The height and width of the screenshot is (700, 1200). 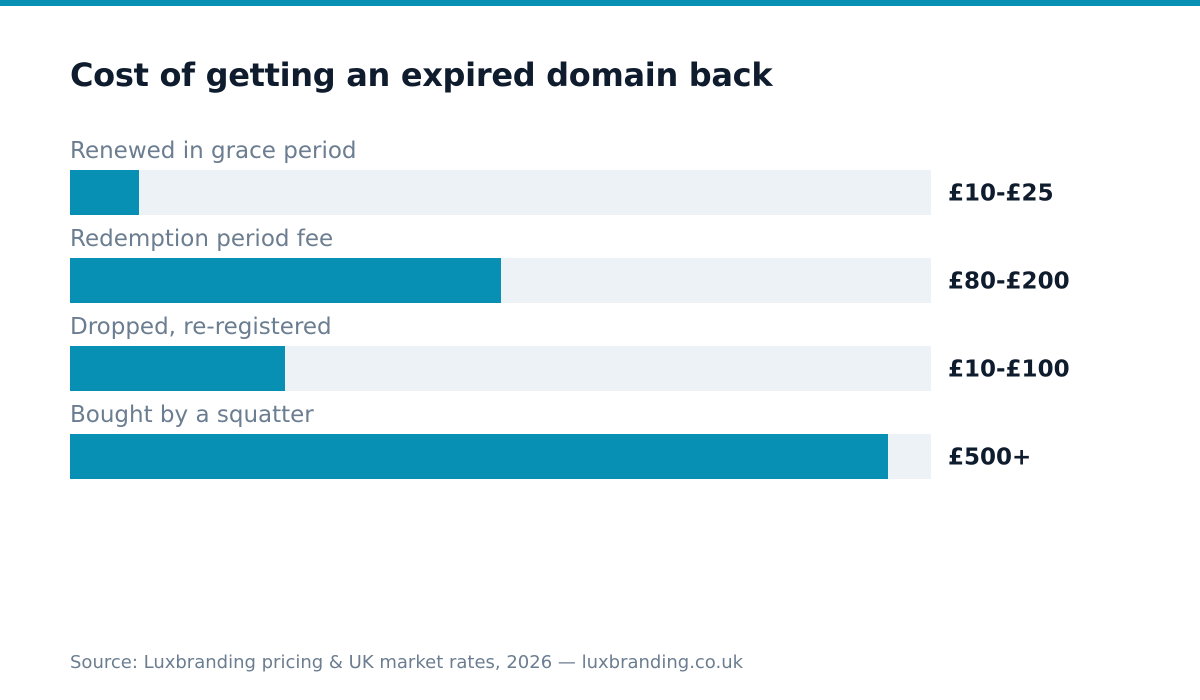 I want to click on value-label: £10-£100, so click(x=1009, y=370).